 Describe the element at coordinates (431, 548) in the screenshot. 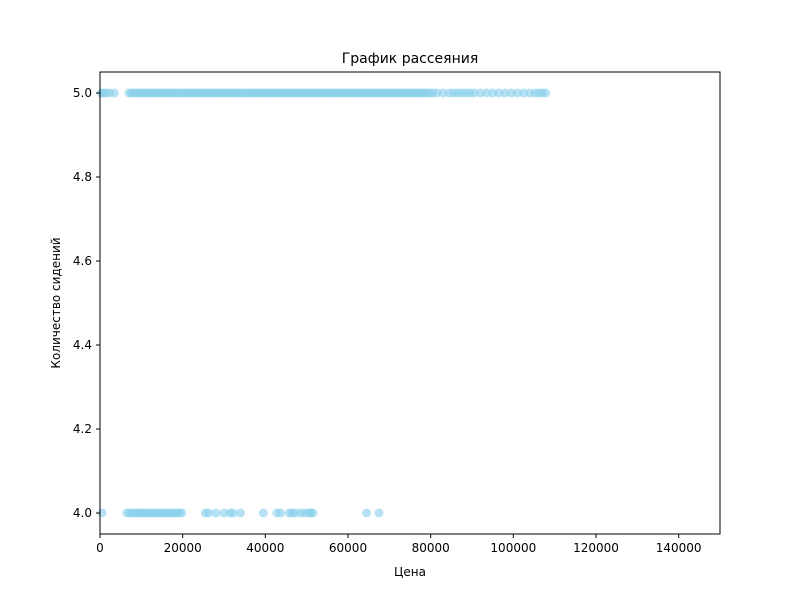

I see `x-tick-label: 80000` at that location.